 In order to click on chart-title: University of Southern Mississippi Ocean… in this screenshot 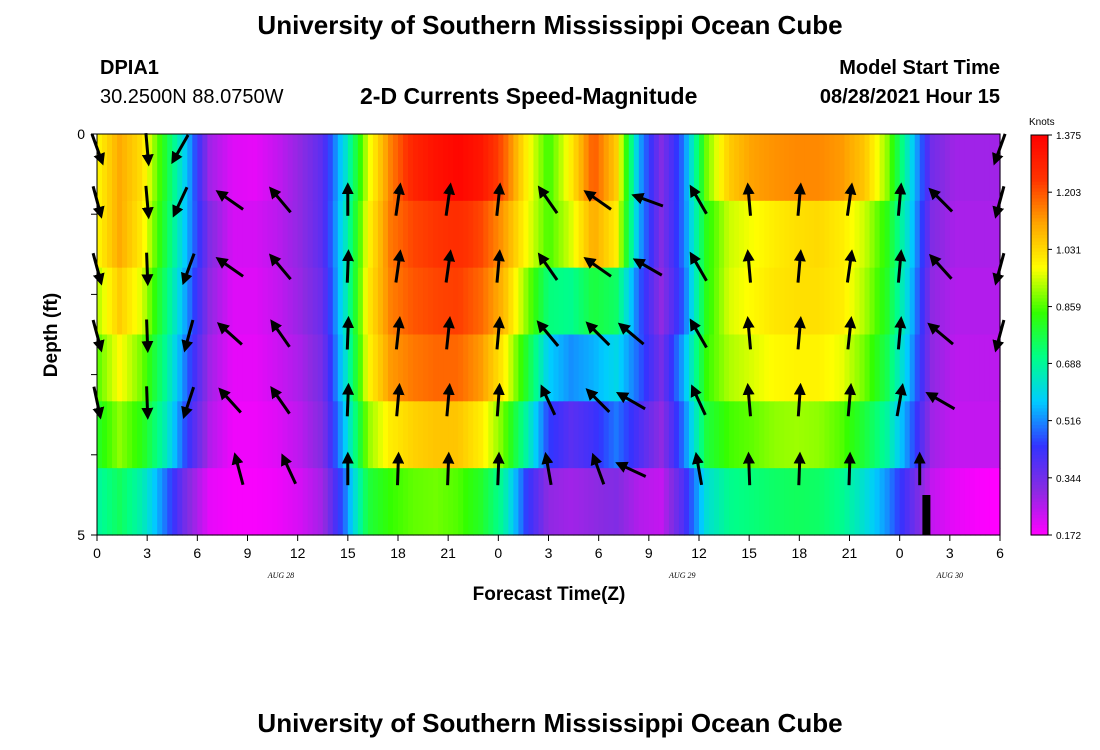, I will do `click(550, 25)`.